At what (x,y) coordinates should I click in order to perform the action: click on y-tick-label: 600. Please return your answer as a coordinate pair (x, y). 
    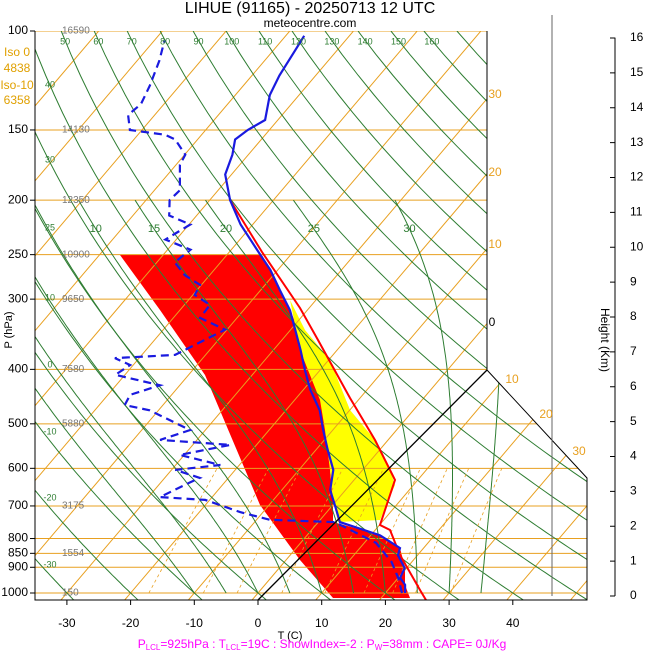
    Looking at the image, I should click on (18, 467).